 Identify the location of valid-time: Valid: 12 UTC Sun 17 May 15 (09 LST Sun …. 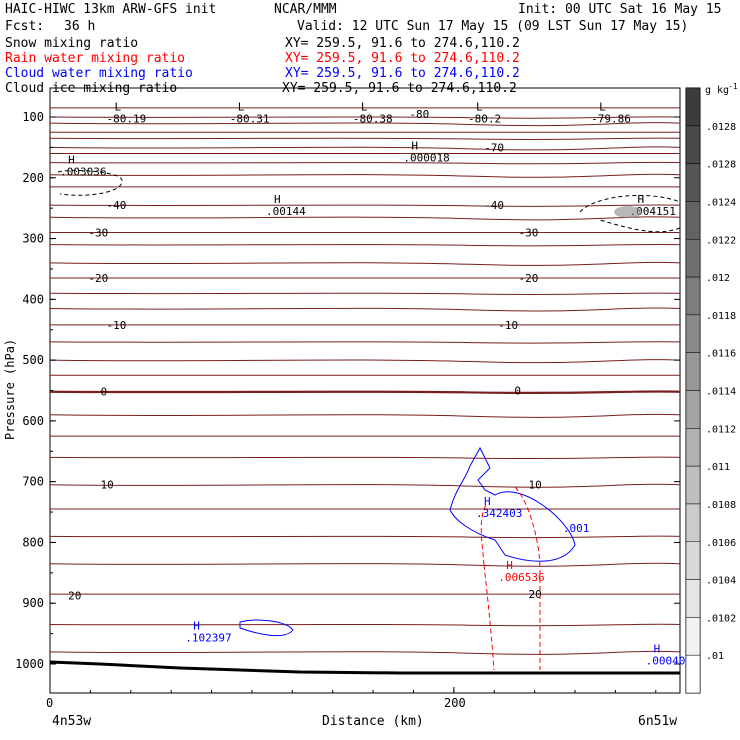
(493, 26).